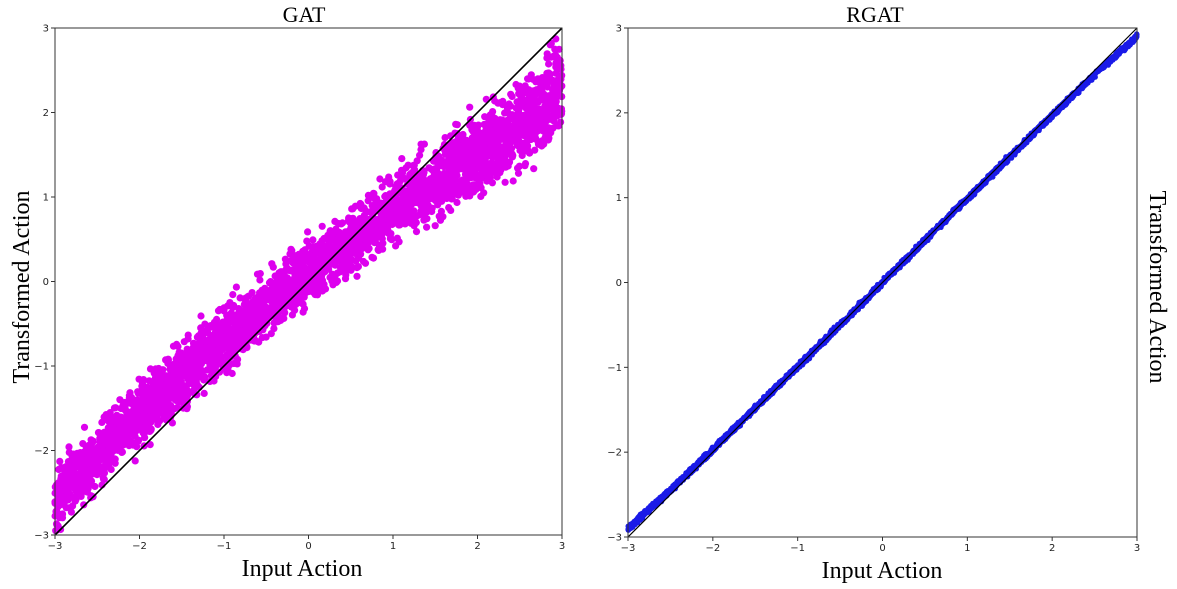 The width and height of the screenshot is (1177, 589). I want to click on rgat-title: RGAT, so click(875, 14).